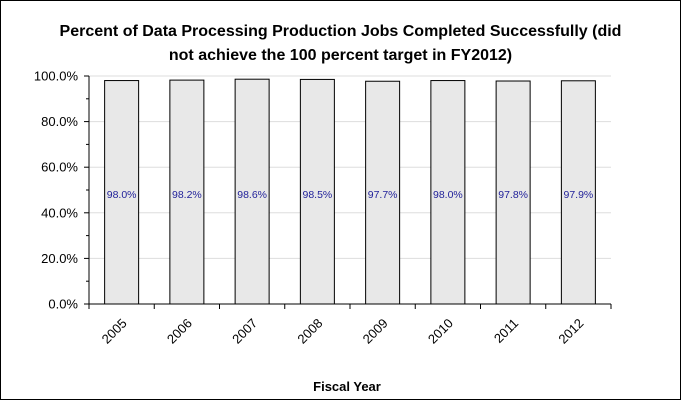 This screenshot has height=400, width=681. What do you see at coordinates (244, 331) in the screenshot?
I see `x-tick-label: 2007` at bounding box center [244, 331].